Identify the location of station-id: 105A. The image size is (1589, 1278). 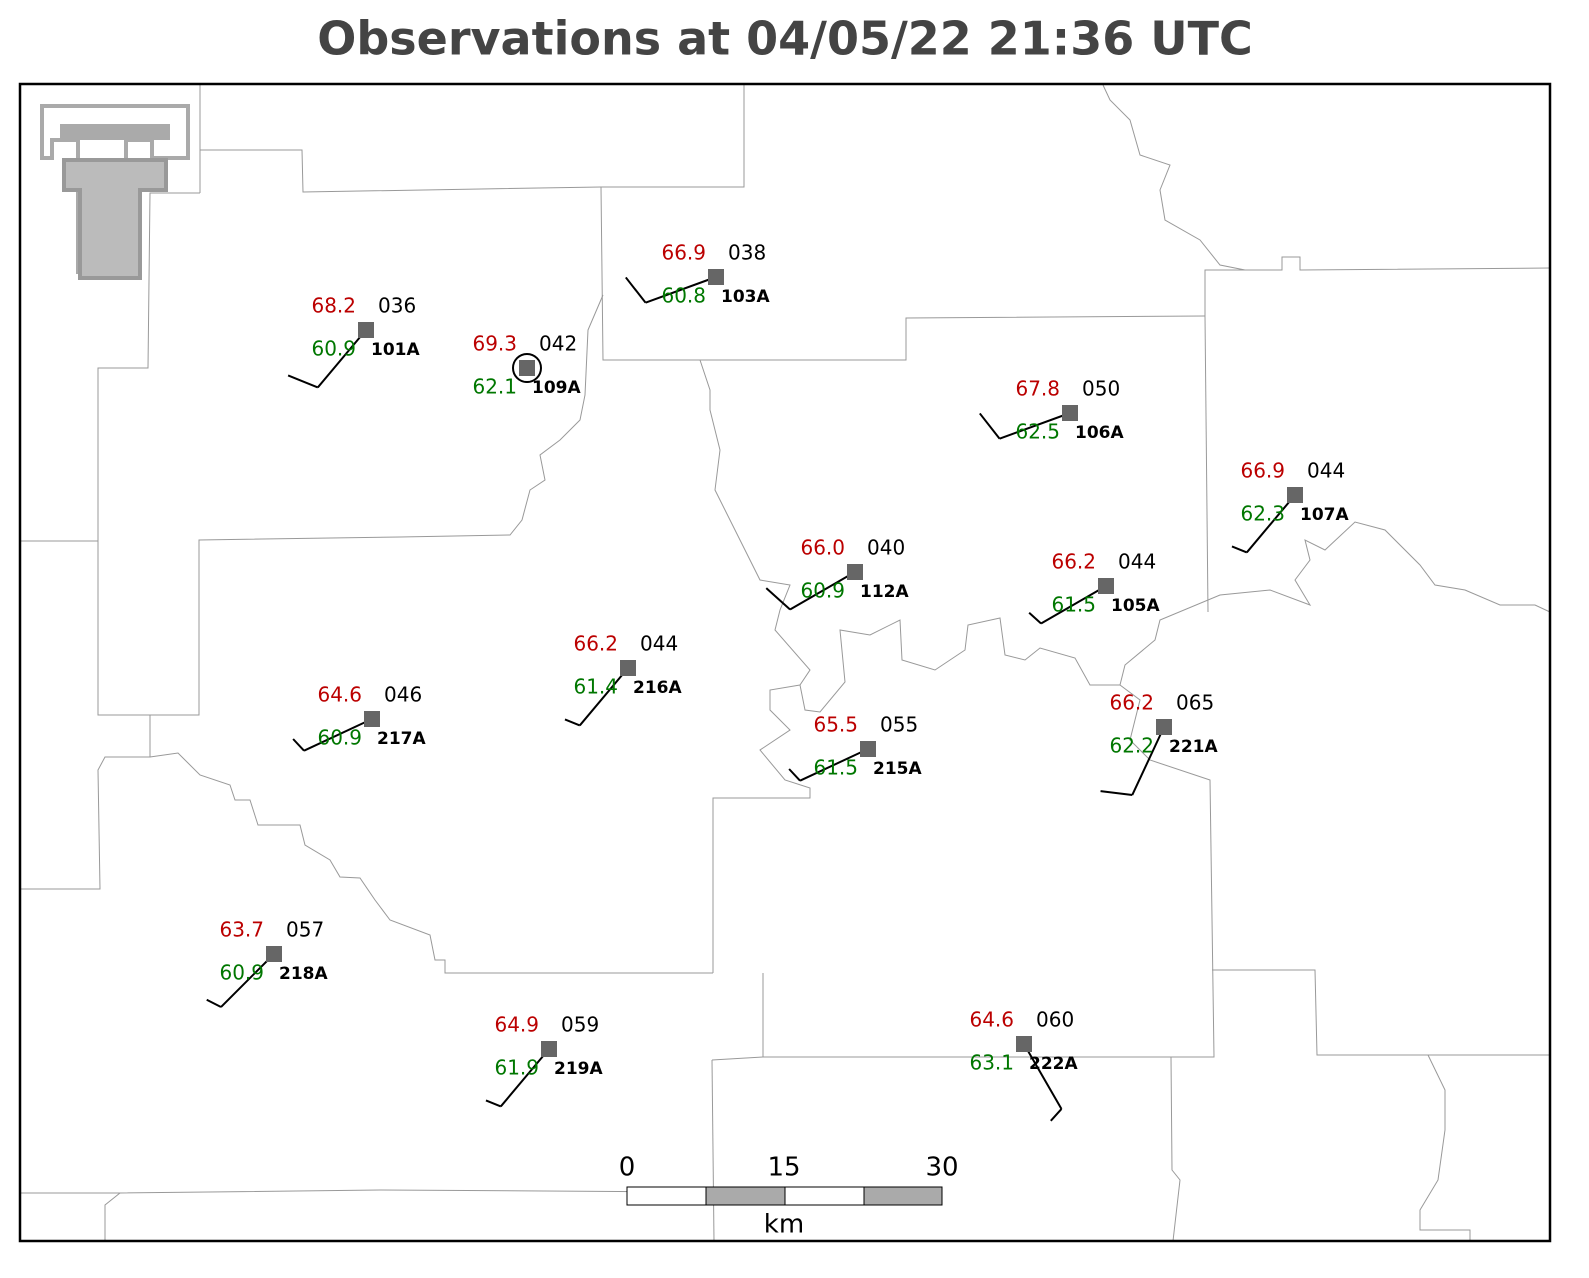
(1135, 606).